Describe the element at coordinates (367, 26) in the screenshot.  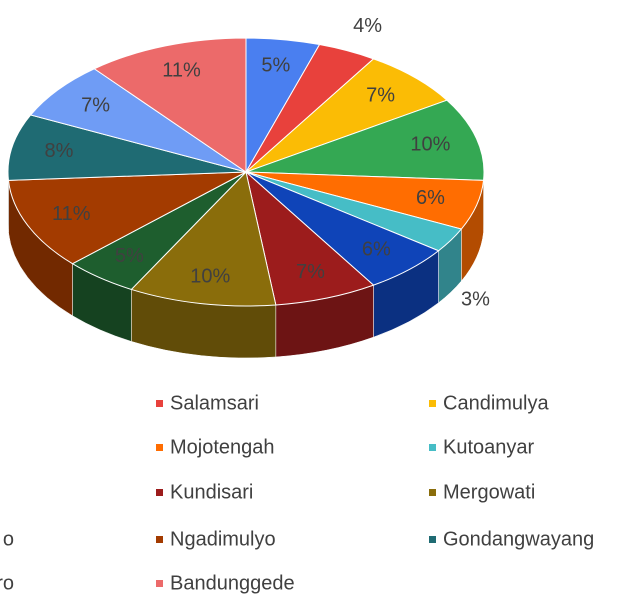
I see `data-label: 4%` at that location.